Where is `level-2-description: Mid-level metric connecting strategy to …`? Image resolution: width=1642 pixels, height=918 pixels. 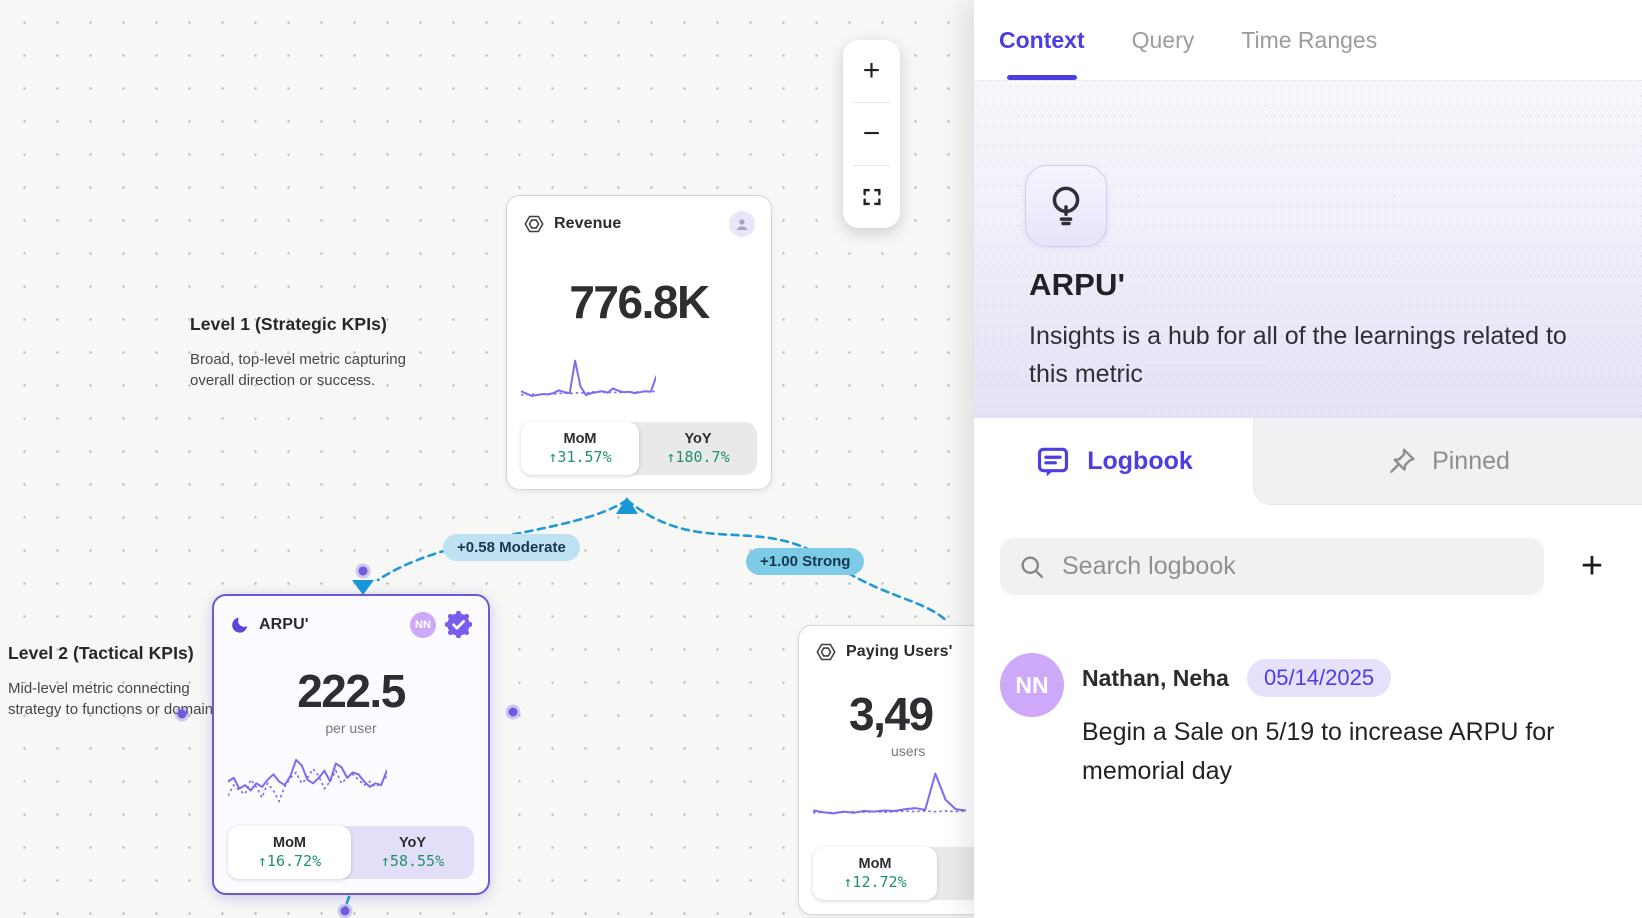
level-2-description: Mid-level metric connecting strategy to … is located at coordinates (116, 699).